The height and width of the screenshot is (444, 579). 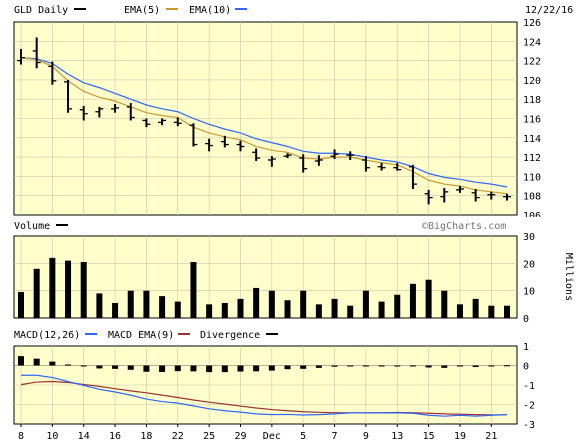 What do you see at coordinates (257, 433) in the screenshot?
I see `x-axis: 8 10 14 16 18 22 25 29 Dec 5 7 9 13 15 19 21` at bounding box center [257, 433].